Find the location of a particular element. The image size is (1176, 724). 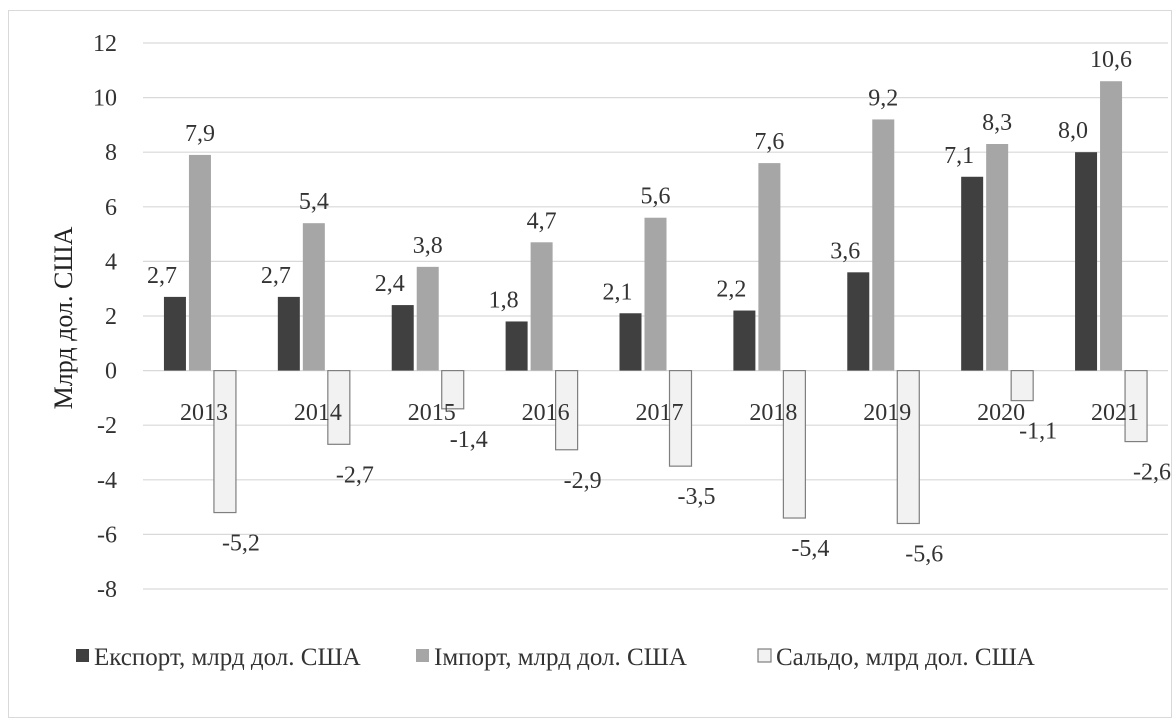

data-label: 3,8 is located at coordinates (428, 246).